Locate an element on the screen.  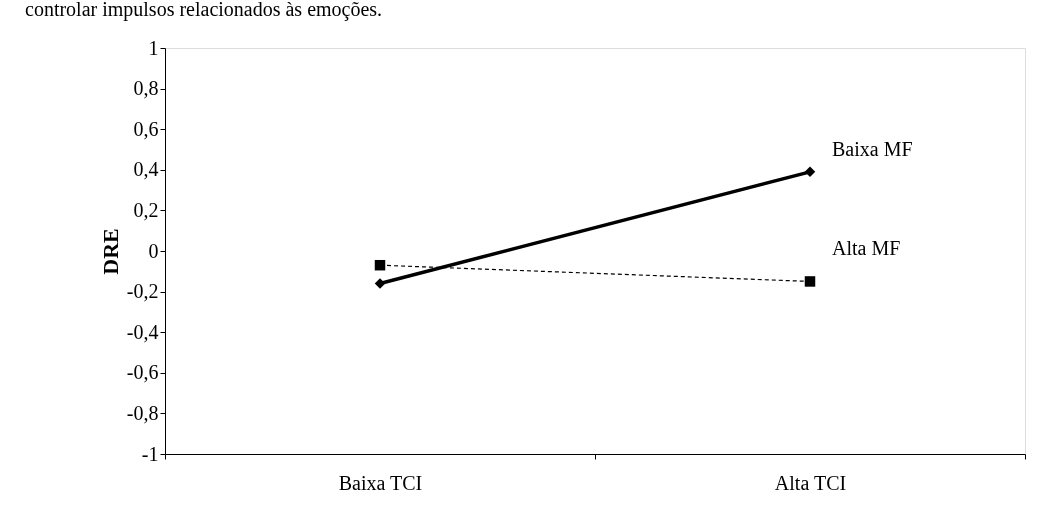
series-label: Baixa MF is located at coordinates (872, 148).